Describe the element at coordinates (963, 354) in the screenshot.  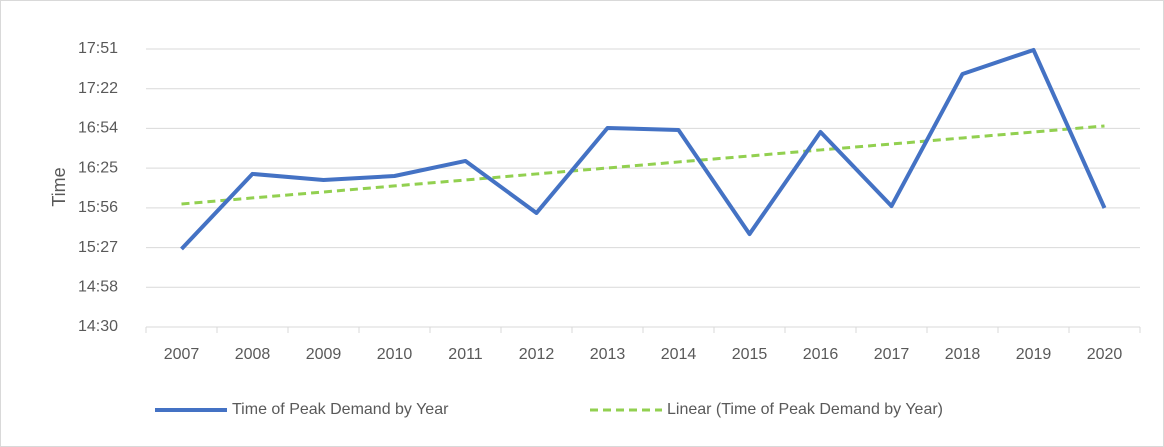
I see `x-tick-label: 2018` at that location.